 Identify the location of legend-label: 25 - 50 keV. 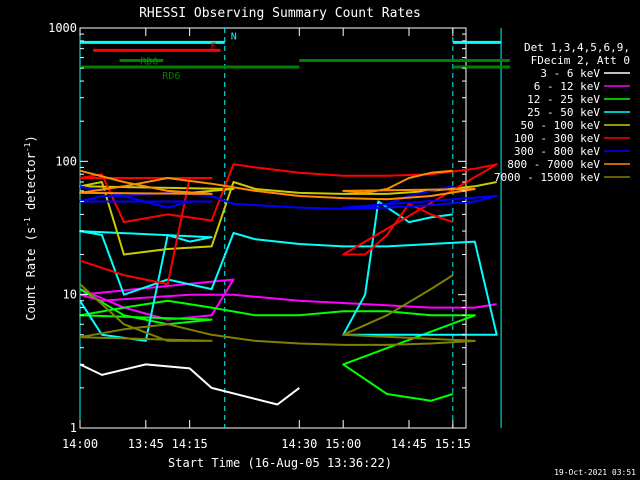
(563, 112).